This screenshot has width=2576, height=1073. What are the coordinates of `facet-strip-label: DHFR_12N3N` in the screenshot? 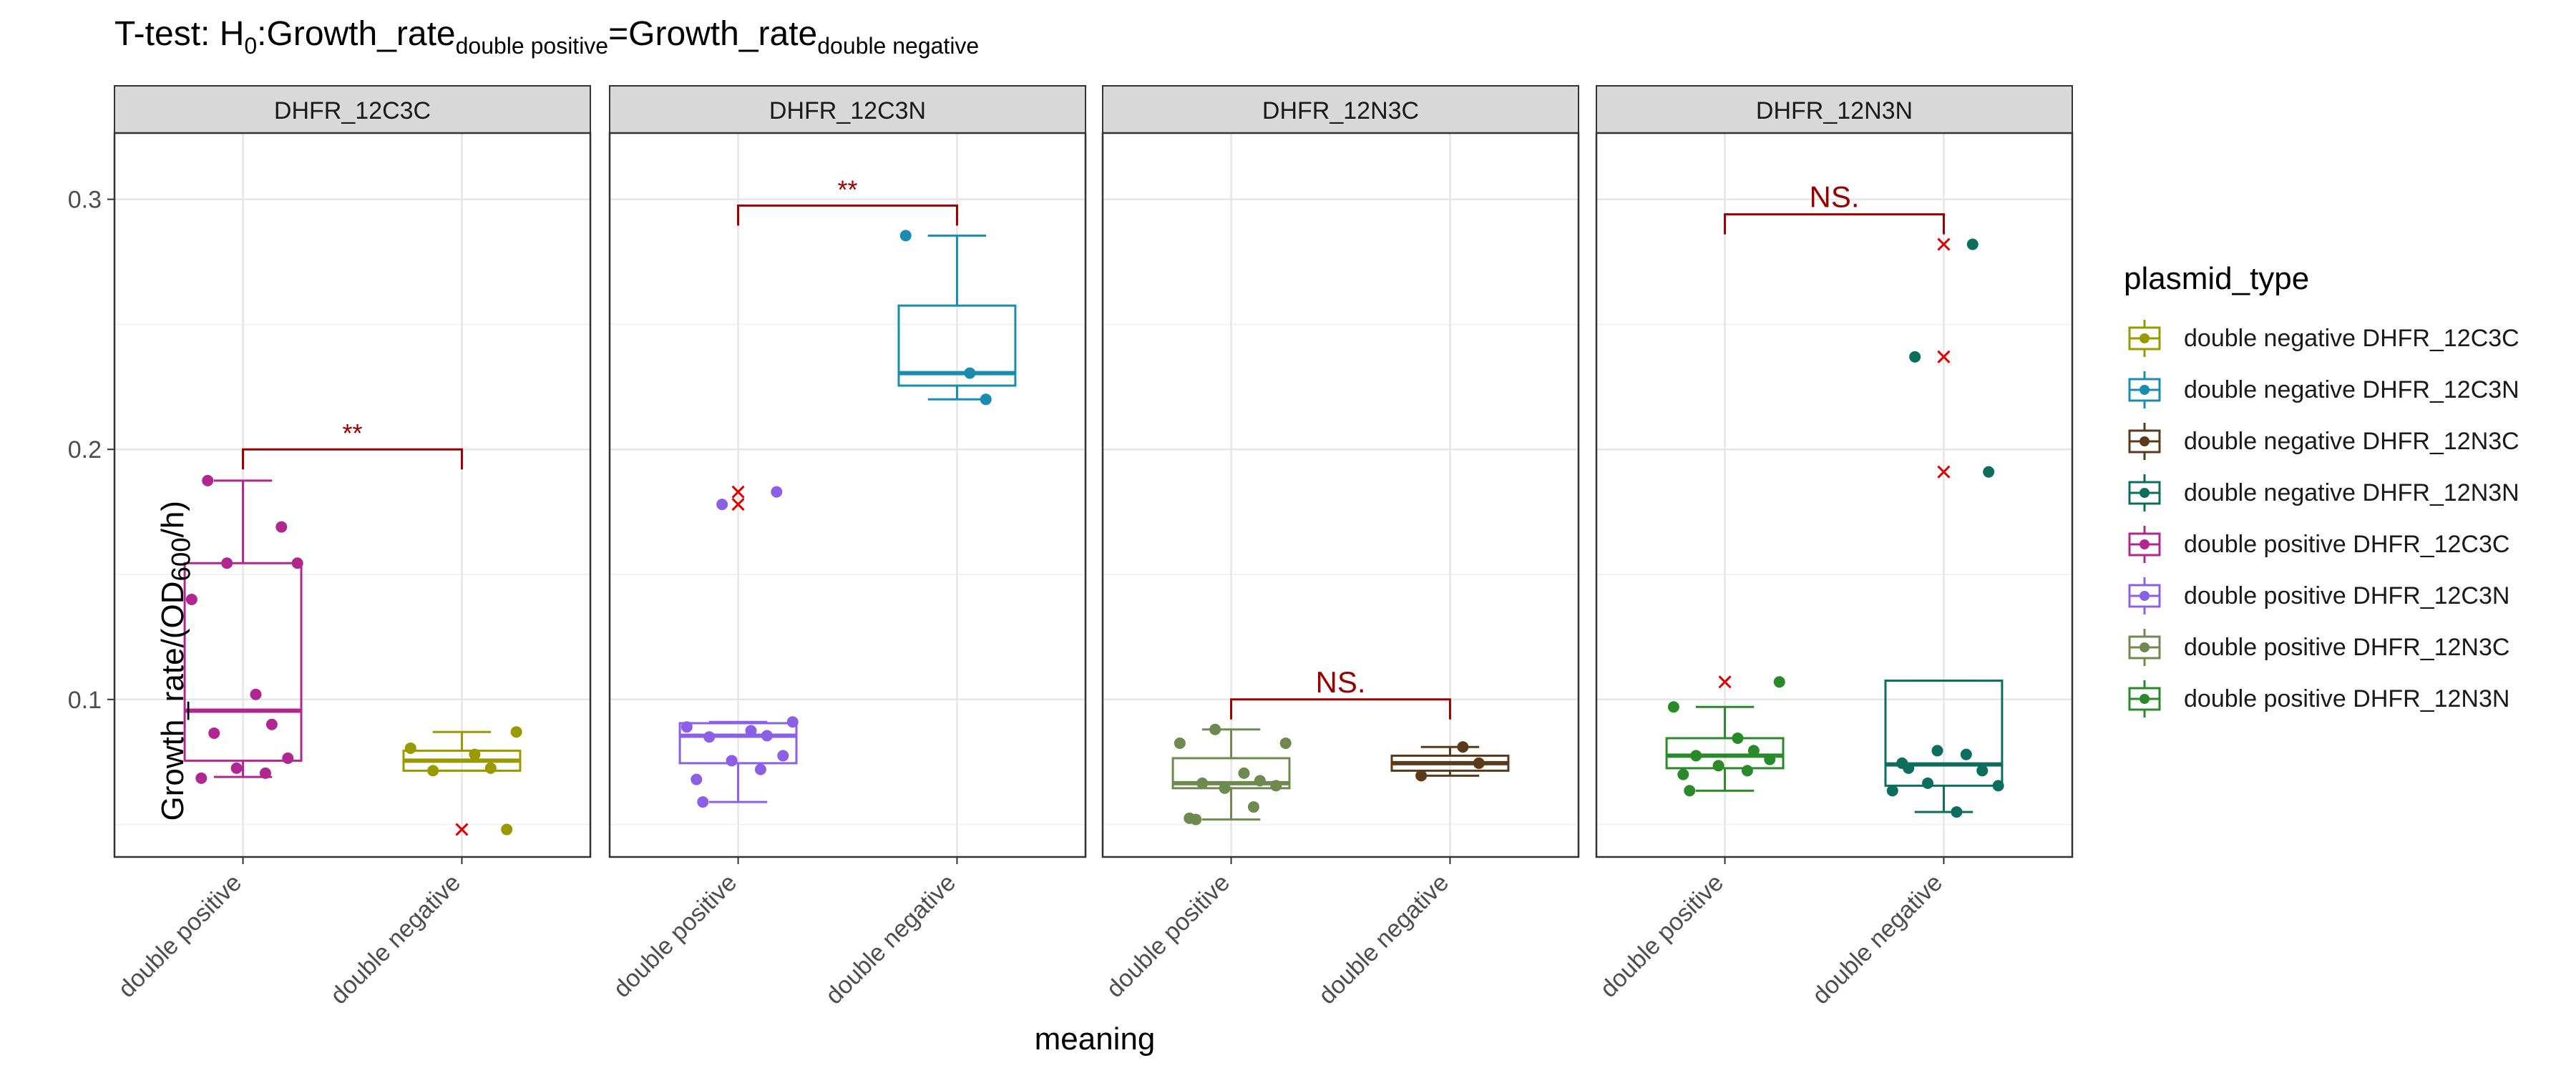 It's located at (1834, 111).